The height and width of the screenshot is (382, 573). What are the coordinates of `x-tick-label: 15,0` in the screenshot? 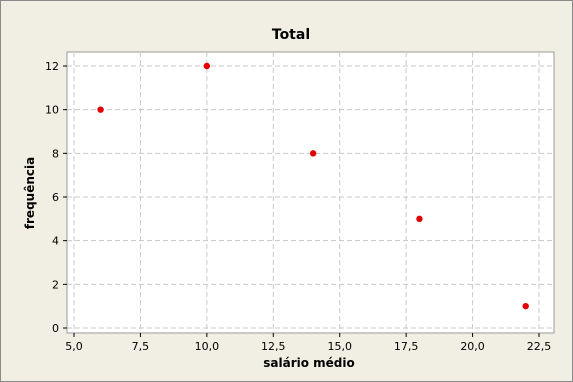 It's located at (339, 346).